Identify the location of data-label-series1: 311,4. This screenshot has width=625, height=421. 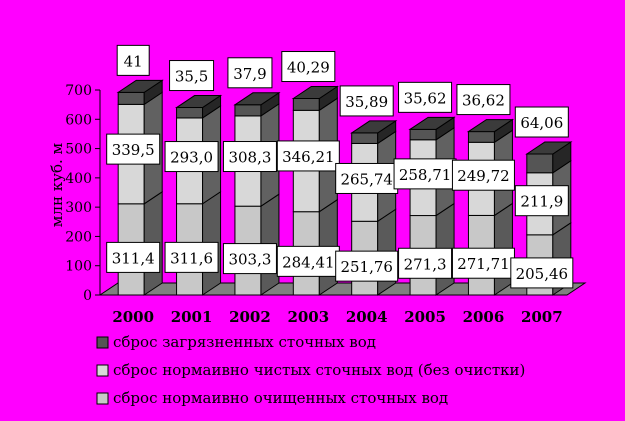
(133, 258).